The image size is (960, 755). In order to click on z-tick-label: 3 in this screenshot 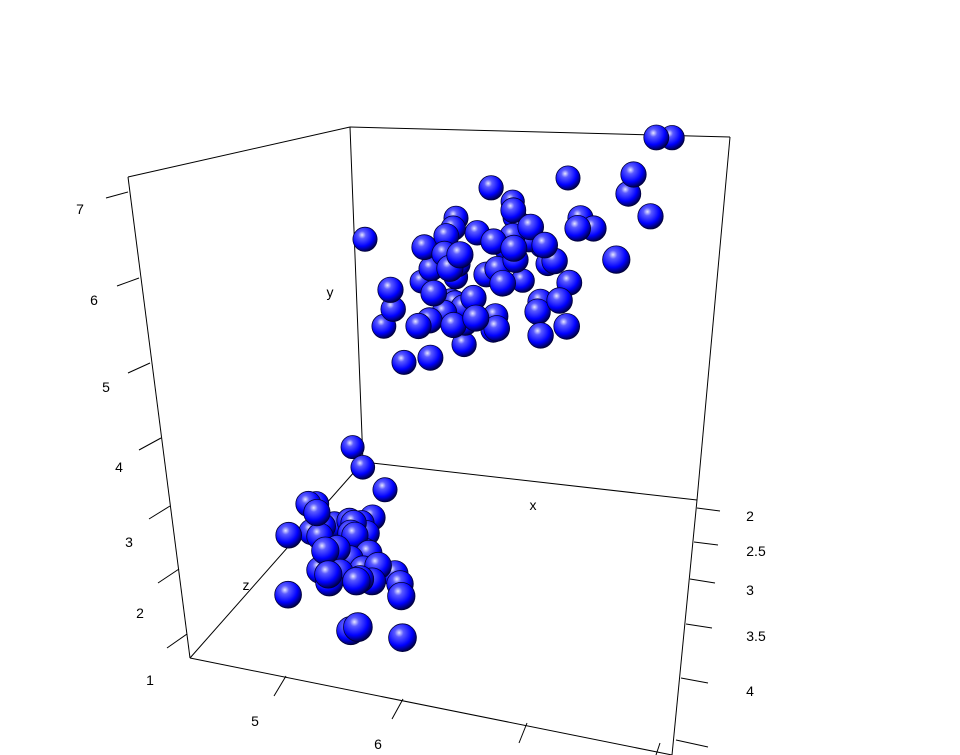, I will do `click(750, 590)`.